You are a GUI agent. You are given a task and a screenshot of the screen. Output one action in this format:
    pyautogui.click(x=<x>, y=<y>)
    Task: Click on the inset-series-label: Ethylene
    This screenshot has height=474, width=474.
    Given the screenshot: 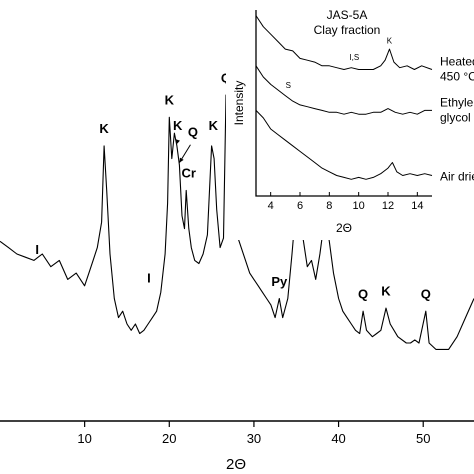 What is the action you would take?
    pyautogui.click(x=457, y=102)
    